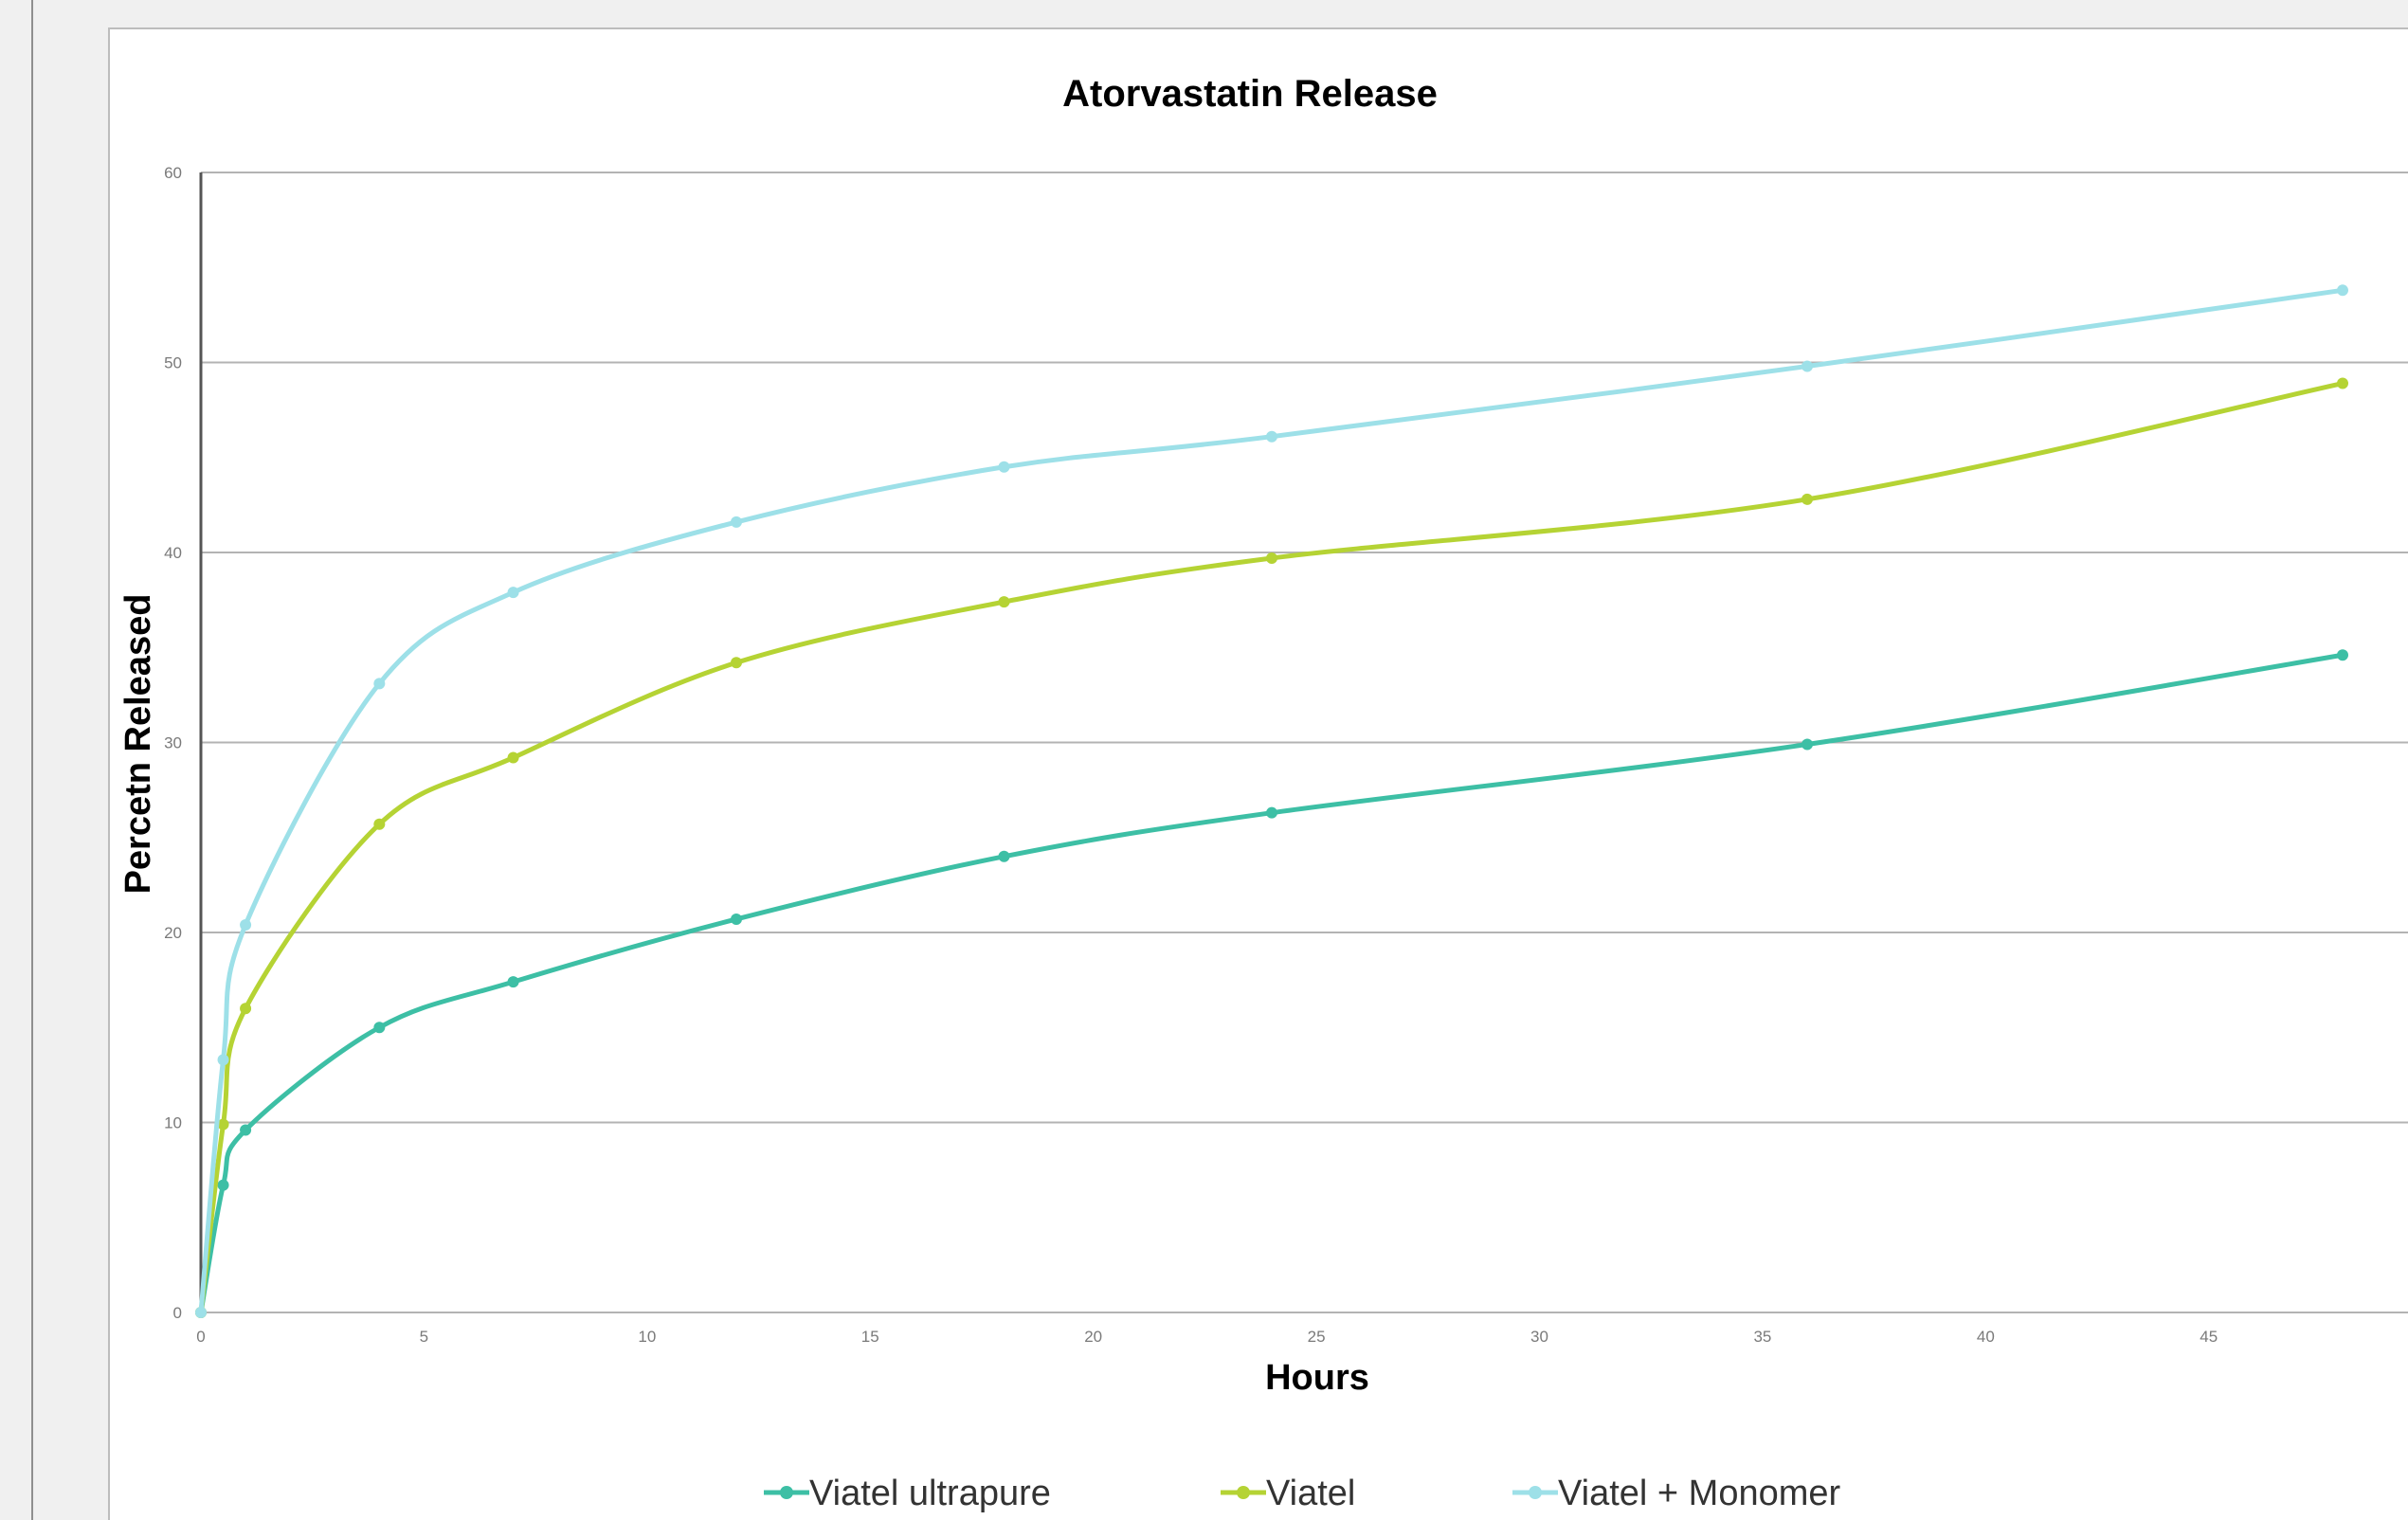 The width and height of the screenshot is (2408, 1520). I want to click on legend-label: Viatel ultrapure, so click(930, 1494).